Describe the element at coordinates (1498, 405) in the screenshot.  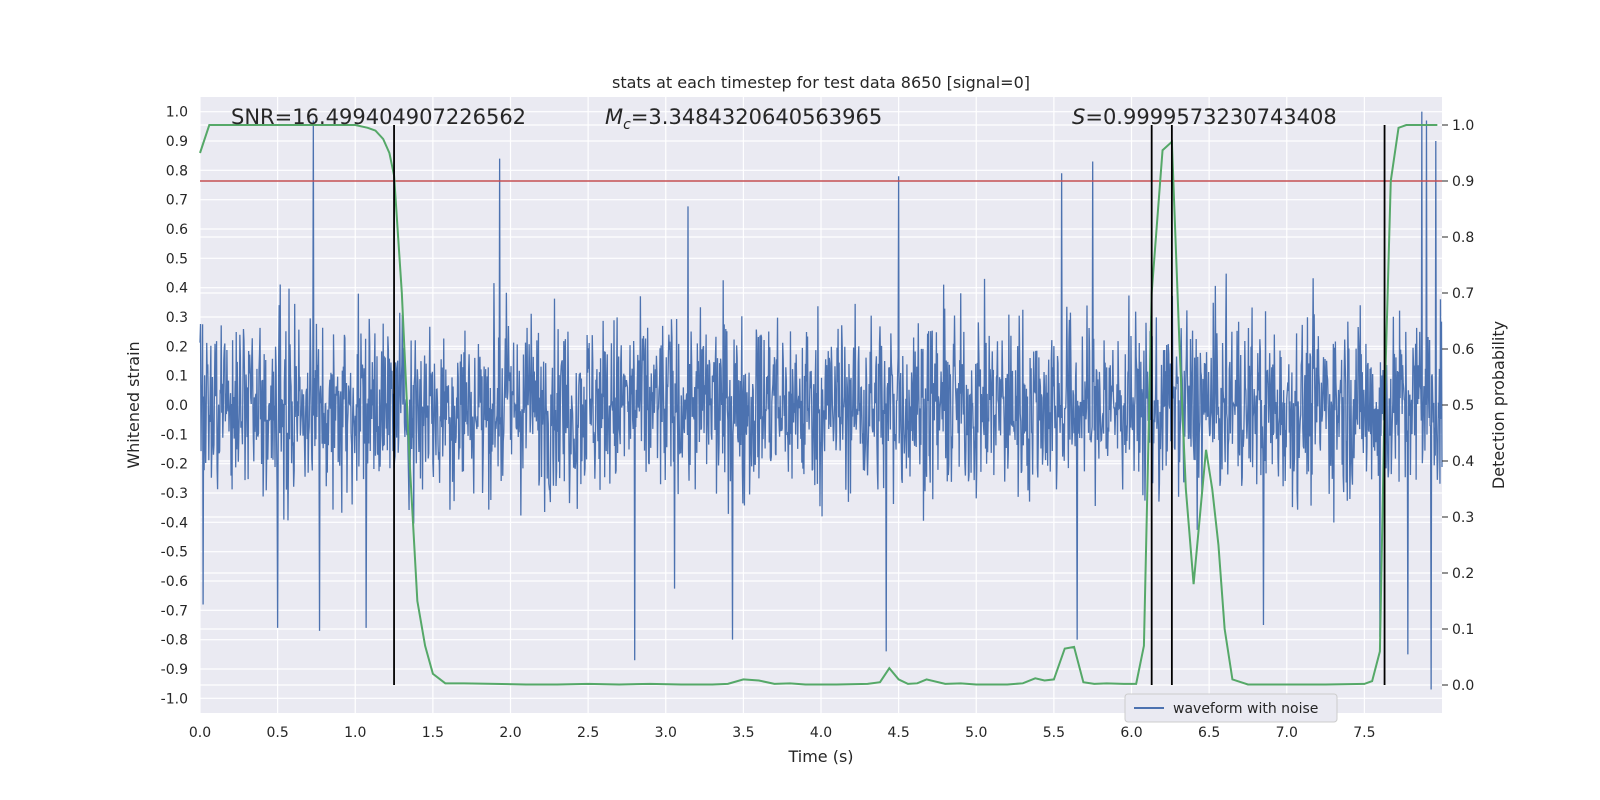
I see `y-axis-label-right: Detection probability` at that location.